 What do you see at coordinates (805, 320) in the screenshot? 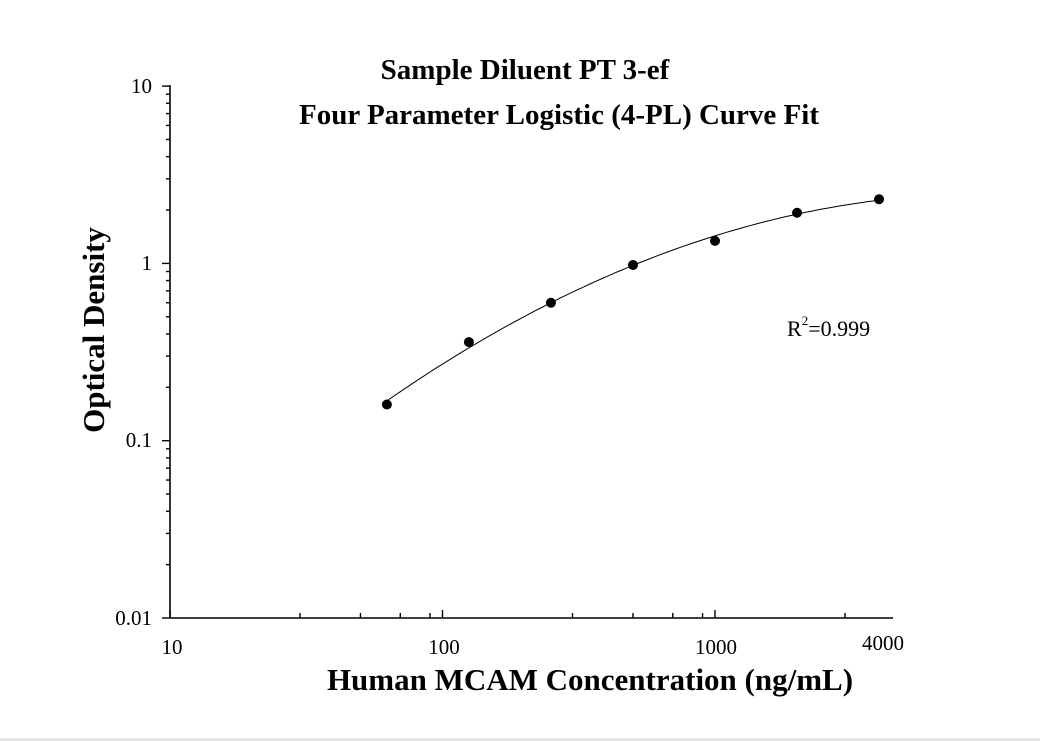
I see `r-squared-superscript: 2` at bounding box center [805, 320].